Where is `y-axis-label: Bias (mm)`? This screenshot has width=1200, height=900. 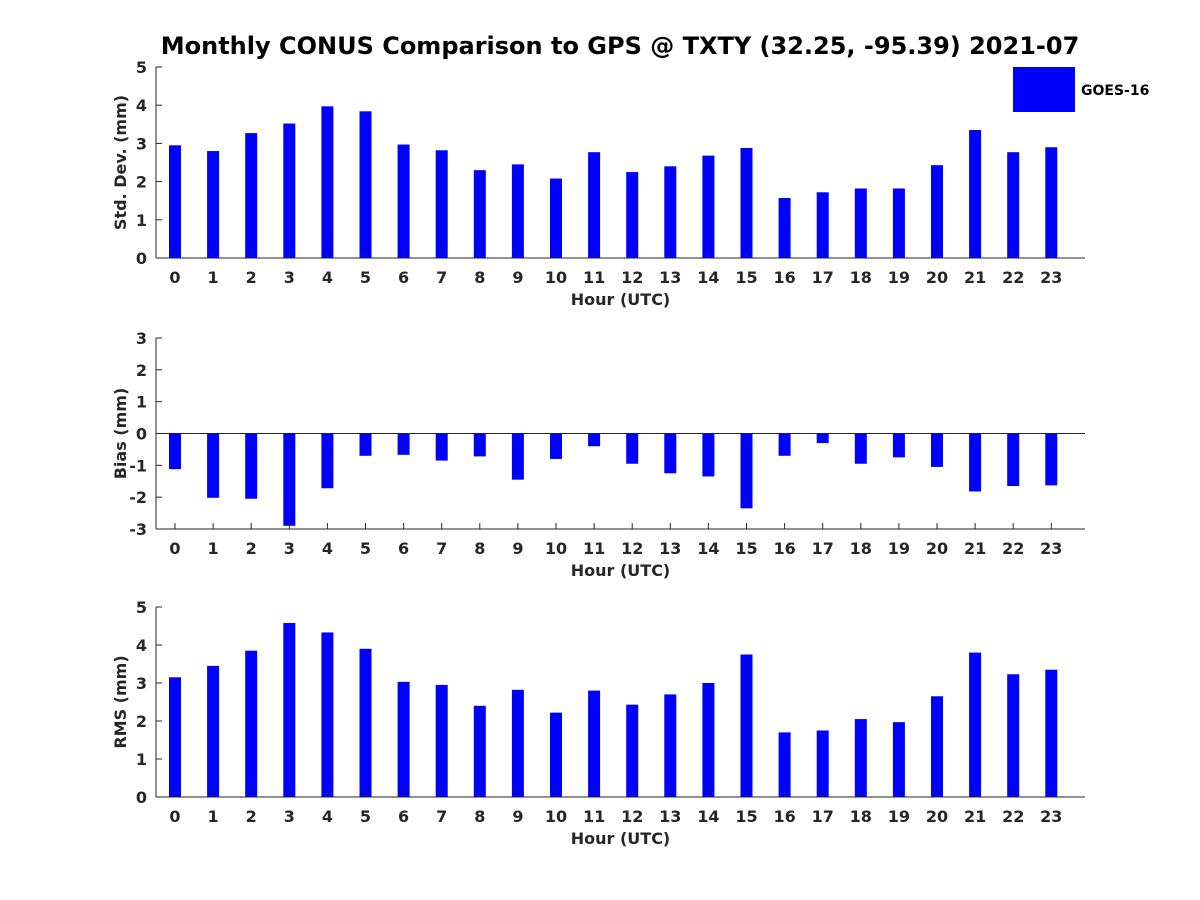
y-axis-label: Bias (mm) is located at coordinates (120, 434).